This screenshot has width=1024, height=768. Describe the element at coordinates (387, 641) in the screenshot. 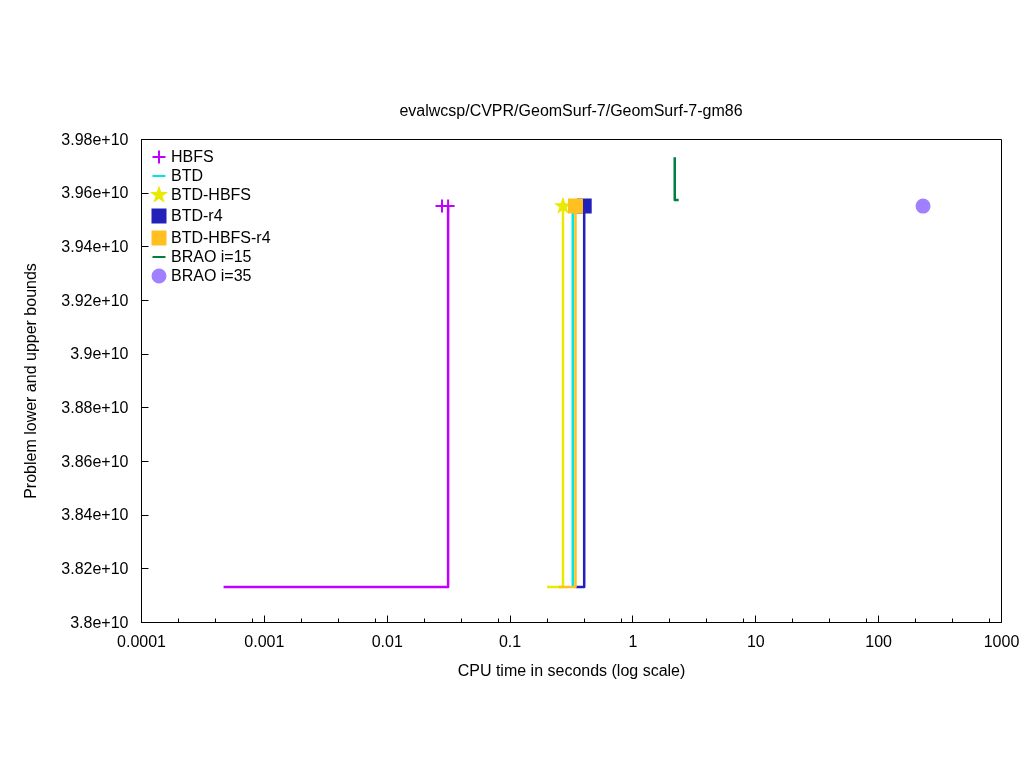

I see `x-tick-label: 0.01` at that location.